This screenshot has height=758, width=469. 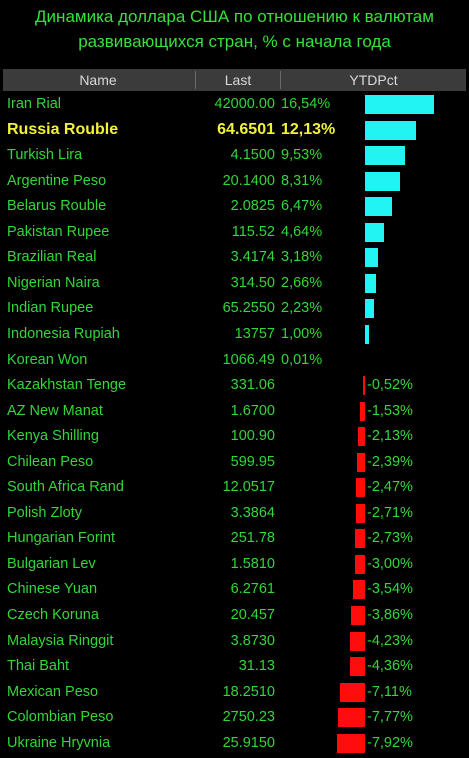 What do you see at coordinates (234, 616) in the screenshot?
I see `table-row: Czech Koruna 20.457 -3,86%` at bounding box center [234, 616].